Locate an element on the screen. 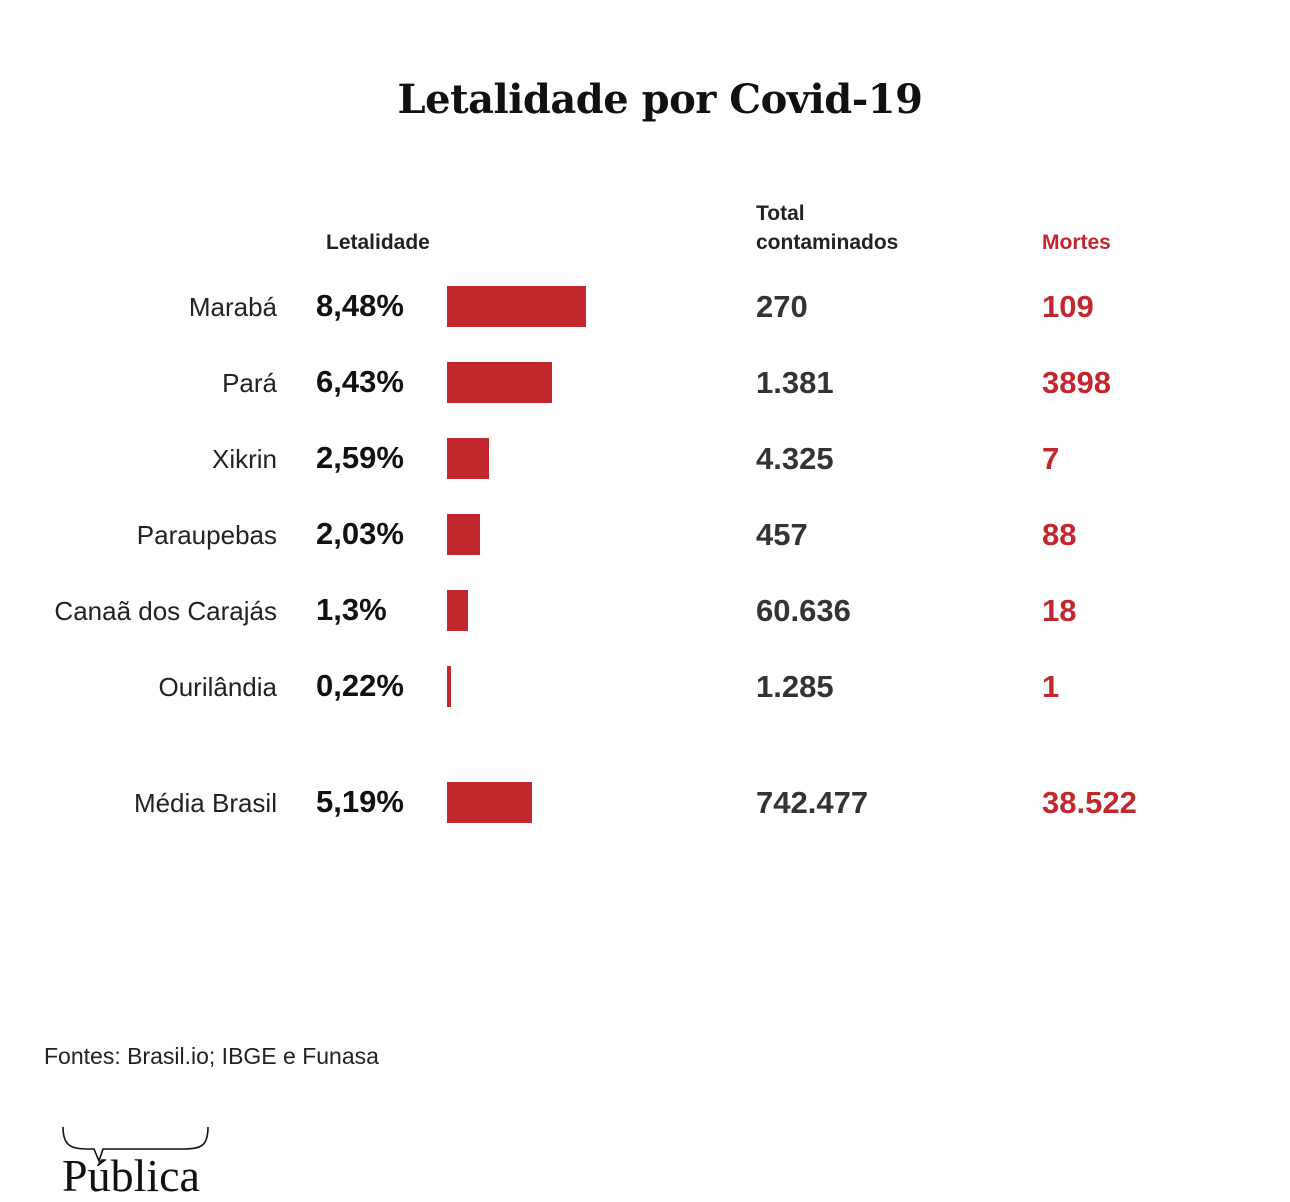  chart-row: Média Brasil 5,19% 742.477 38.522 is located at coordinates (645, 804).